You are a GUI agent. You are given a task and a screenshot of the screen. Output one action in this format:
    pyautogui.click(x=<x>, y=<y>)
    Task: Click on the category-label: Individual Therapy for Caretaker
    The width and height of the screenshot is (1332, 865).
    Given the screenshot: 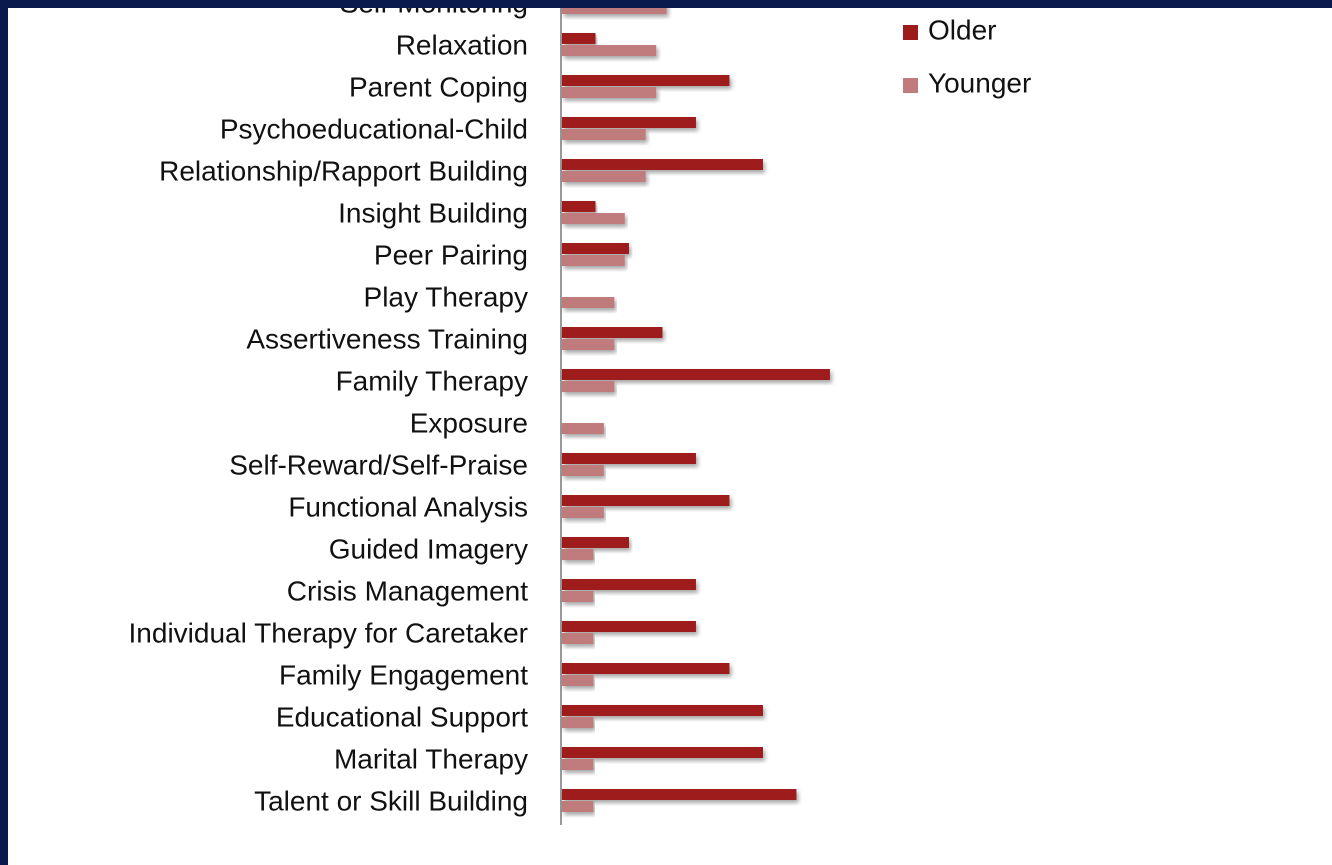 What is the action you would take?
    pyautogui.click(x=328, y=632)
    